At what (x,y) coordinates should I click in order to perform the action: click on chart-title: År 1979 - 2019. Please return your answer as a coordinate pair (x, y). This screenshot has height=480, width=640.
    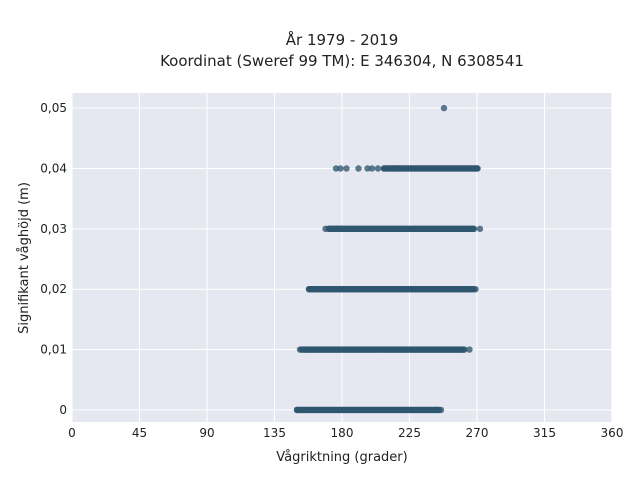
    Looking at the image, I should click on (342, 39).